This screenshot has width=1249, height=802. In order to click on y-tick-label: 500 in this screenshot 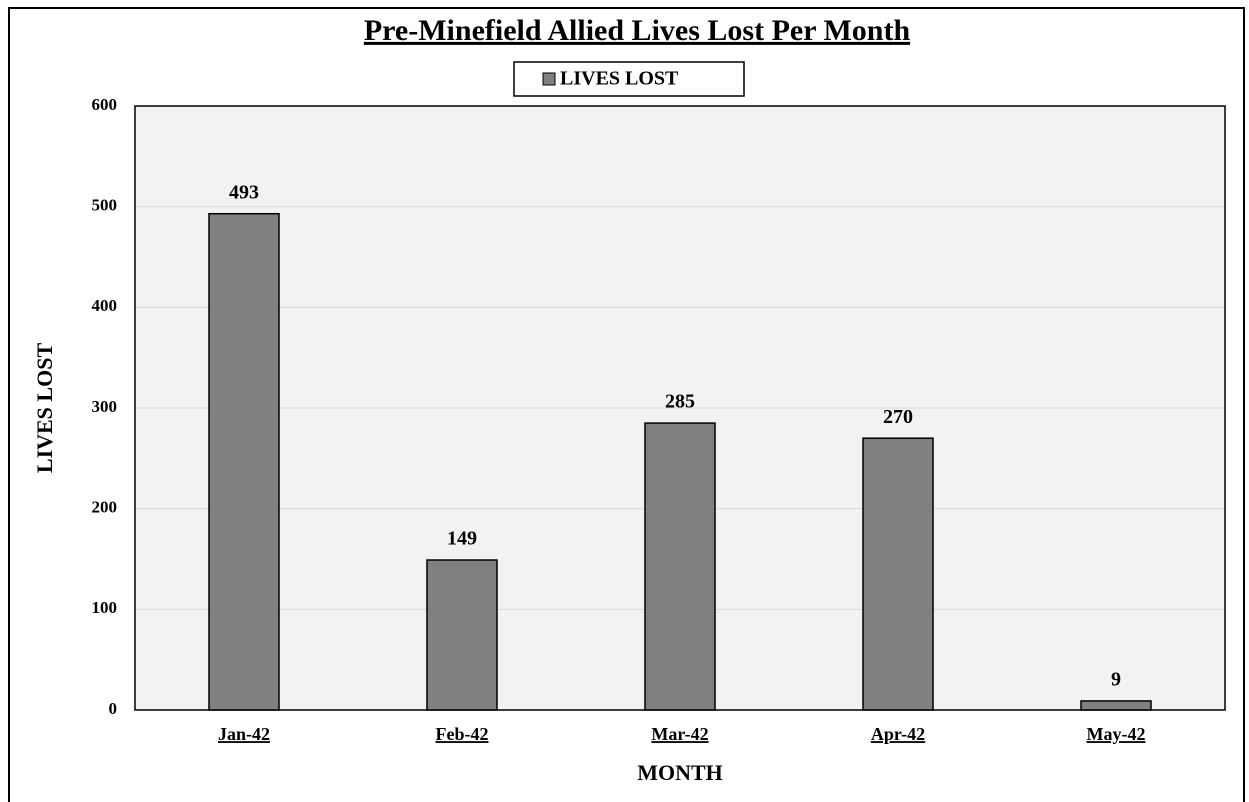, I will do `click(105, 205)`.